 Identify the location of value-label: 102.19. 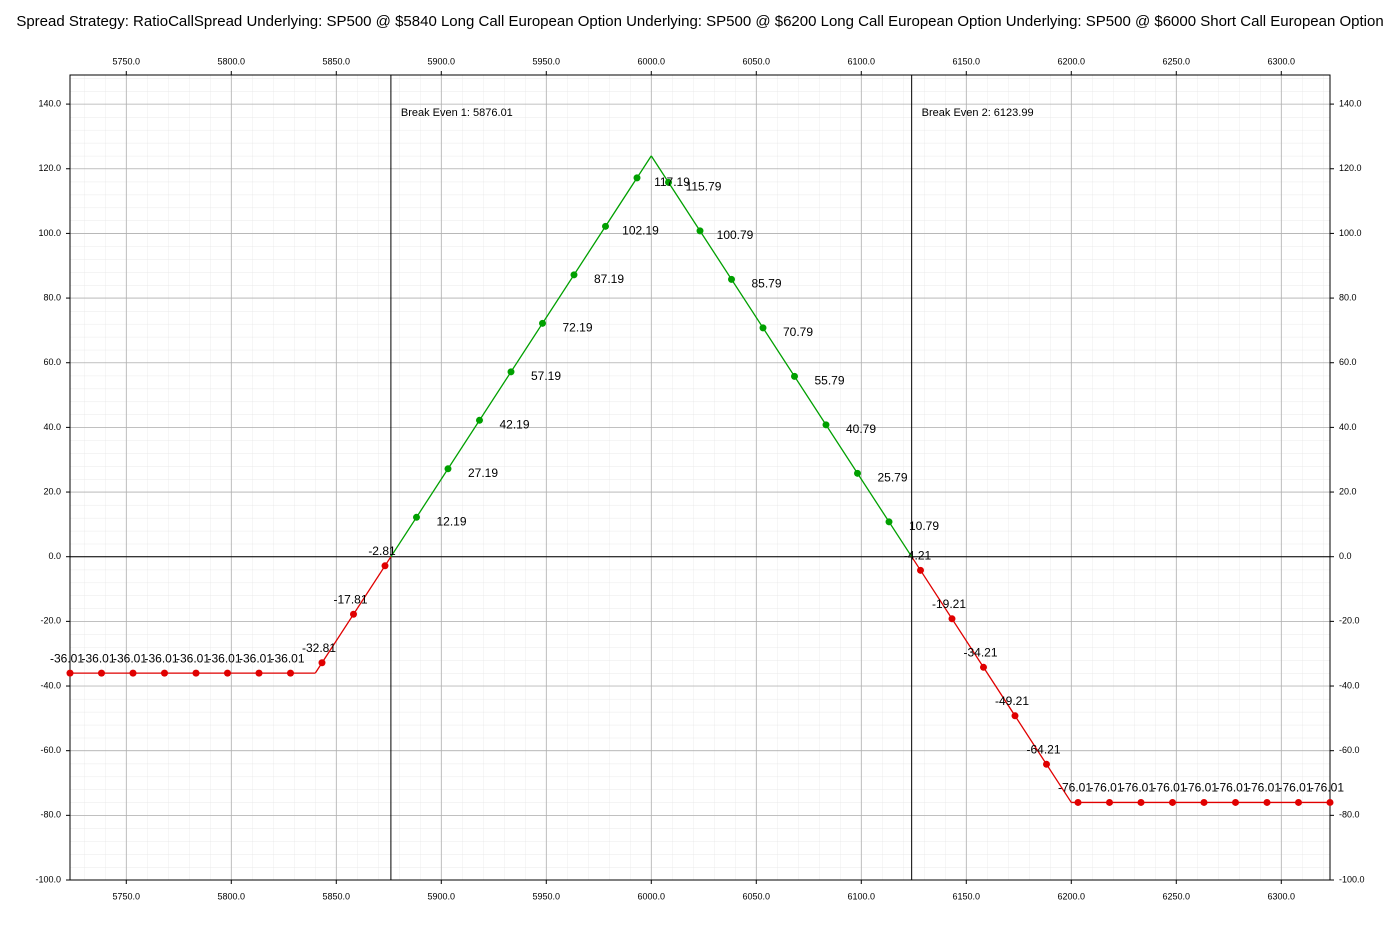
(640, 231).